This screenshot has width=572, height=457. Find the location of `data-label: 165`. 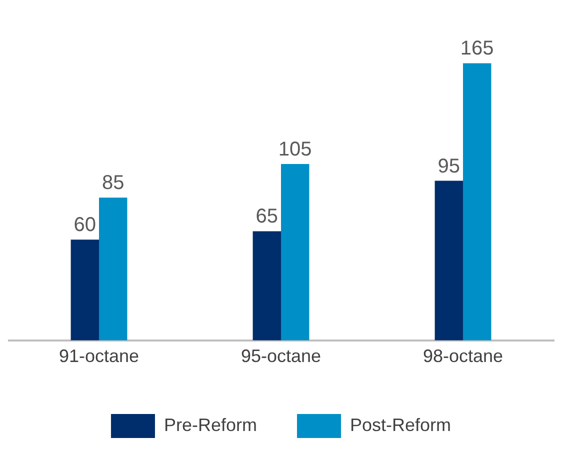

data-label: 165 is located at coordinates (477, 49).